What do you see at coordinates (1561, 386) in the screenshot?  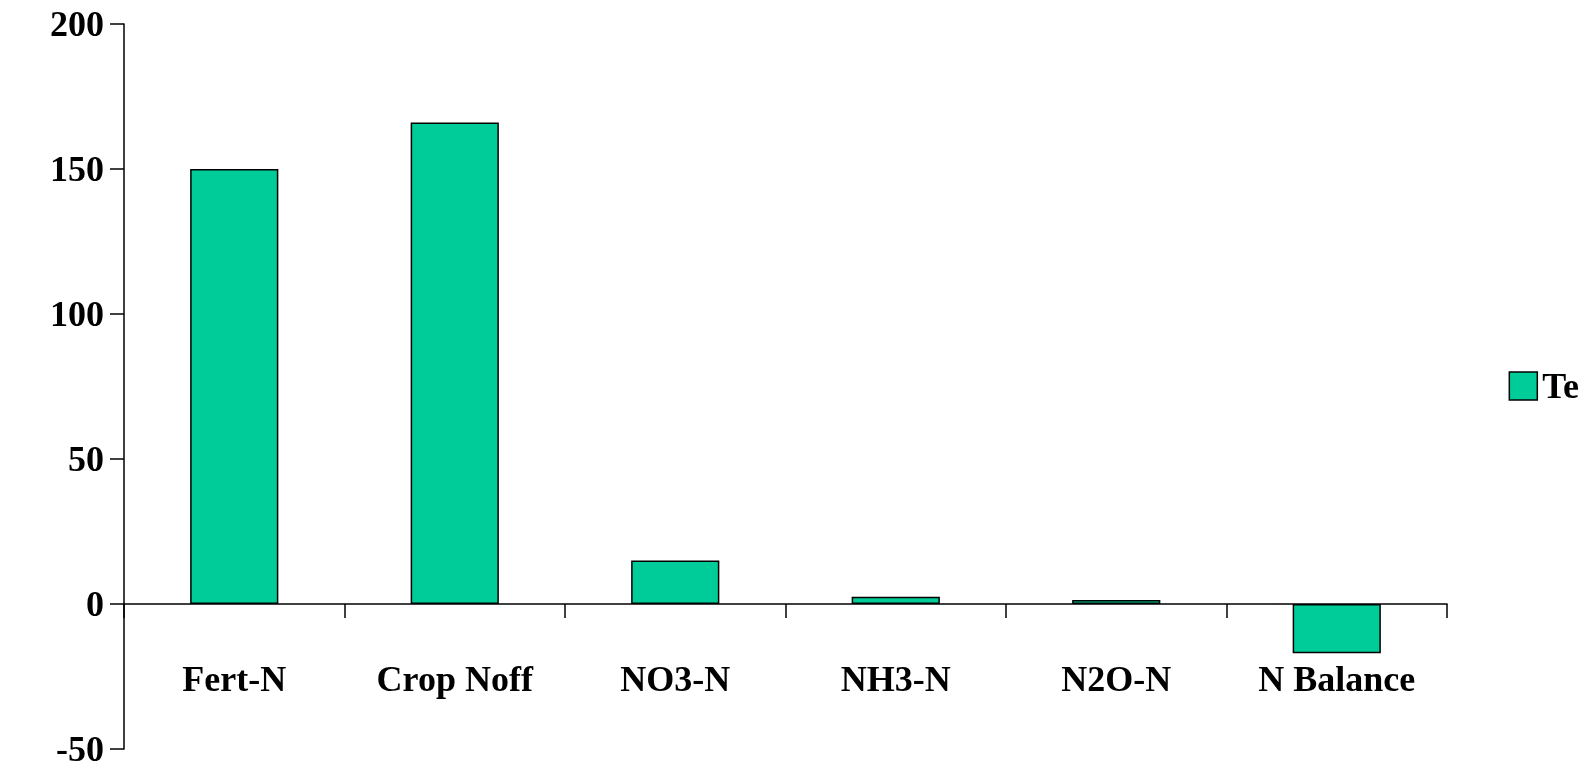 I see `legend-label: Te` at bounding box center [1561, 386].